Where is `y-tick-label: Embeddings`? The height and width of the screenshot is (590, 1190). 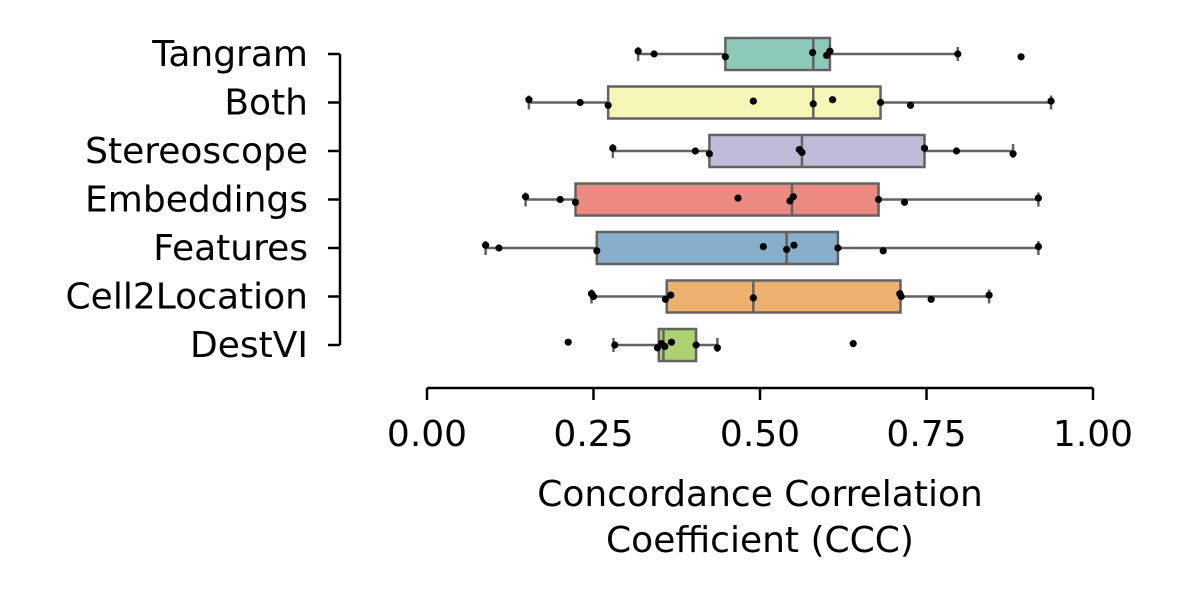 y-tick-label: Embeddings is located at coordinates (196, 200).